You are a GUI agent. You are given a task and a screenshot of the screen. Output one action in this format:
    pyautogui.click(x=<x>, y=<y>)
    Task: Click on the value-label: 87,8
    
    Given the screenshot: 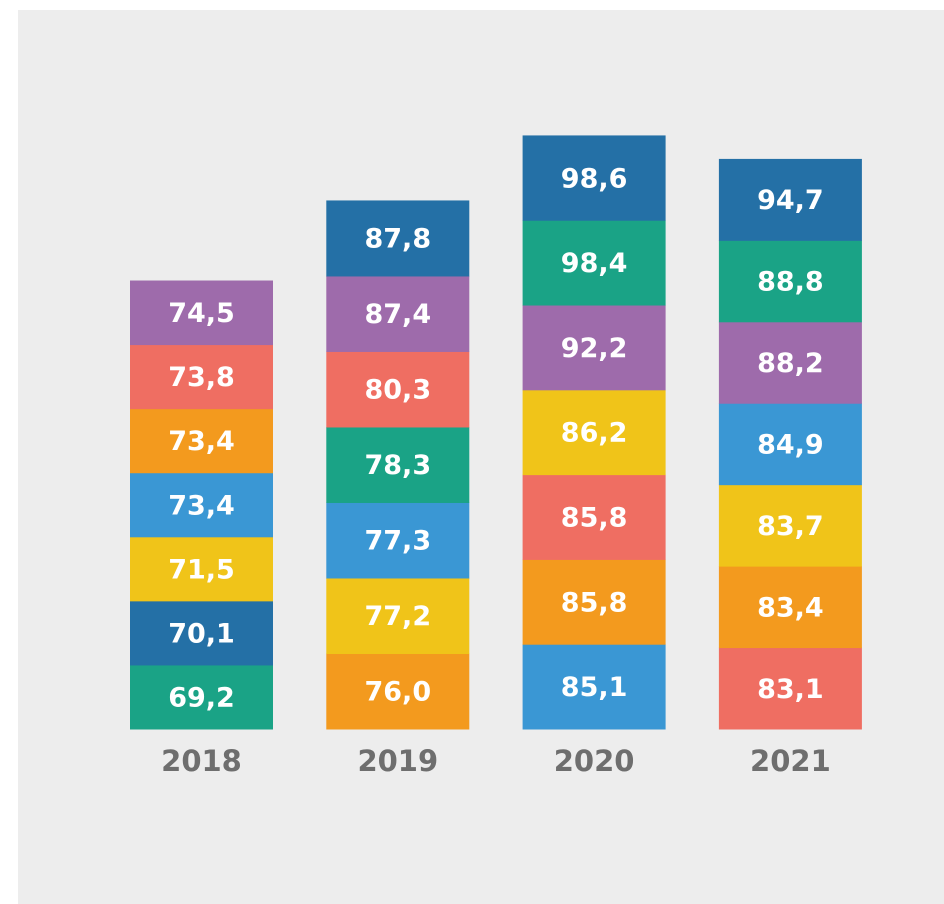 What is the action you would take?
    pyautogui.click(x=397, y=239)
    